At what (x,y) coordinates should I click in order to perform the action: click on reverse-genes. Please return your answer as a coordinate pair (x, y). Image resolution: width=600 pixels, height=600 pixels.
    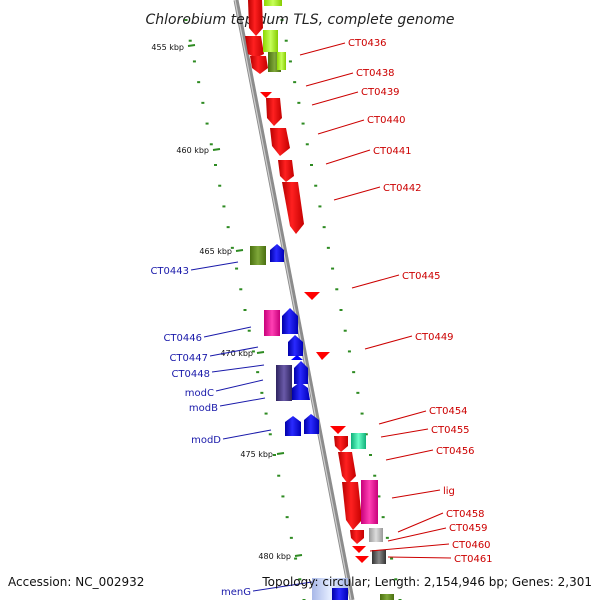
    Looking at the image, I should click on (284, 340).